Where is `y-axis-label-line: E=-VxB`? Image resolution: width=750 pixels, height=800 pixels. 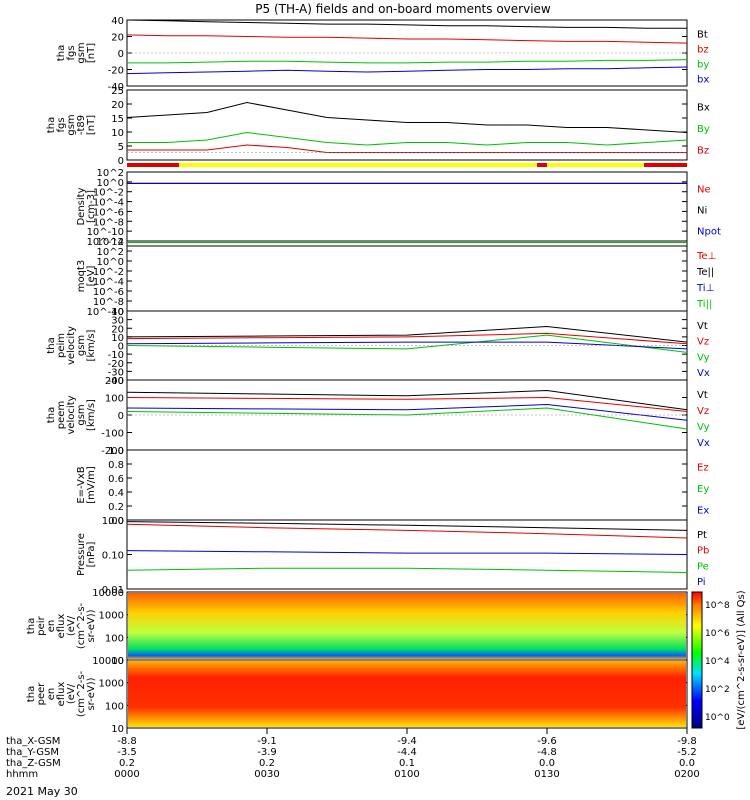
y-axis-label-line: E=-VxB is located at coordinates (81, 484).